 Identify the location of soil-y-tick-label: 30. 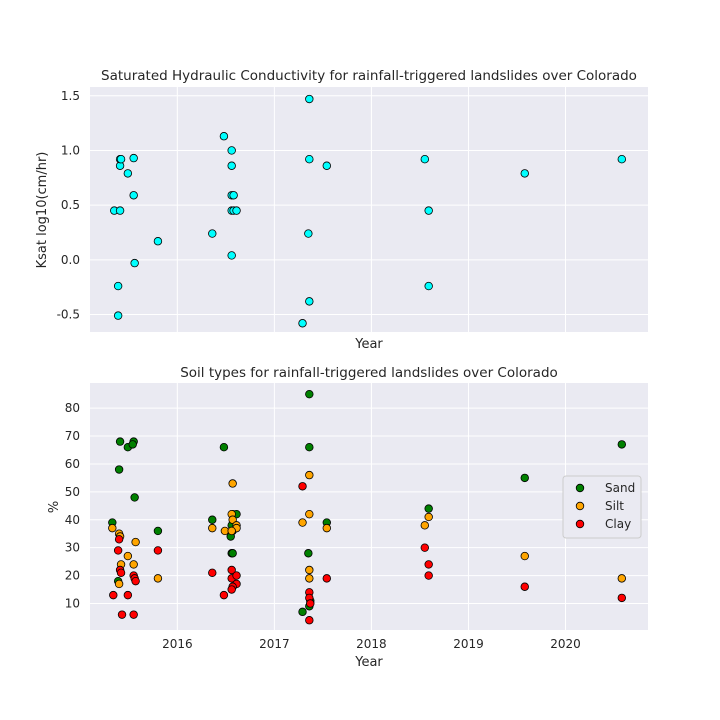
(72, 548).